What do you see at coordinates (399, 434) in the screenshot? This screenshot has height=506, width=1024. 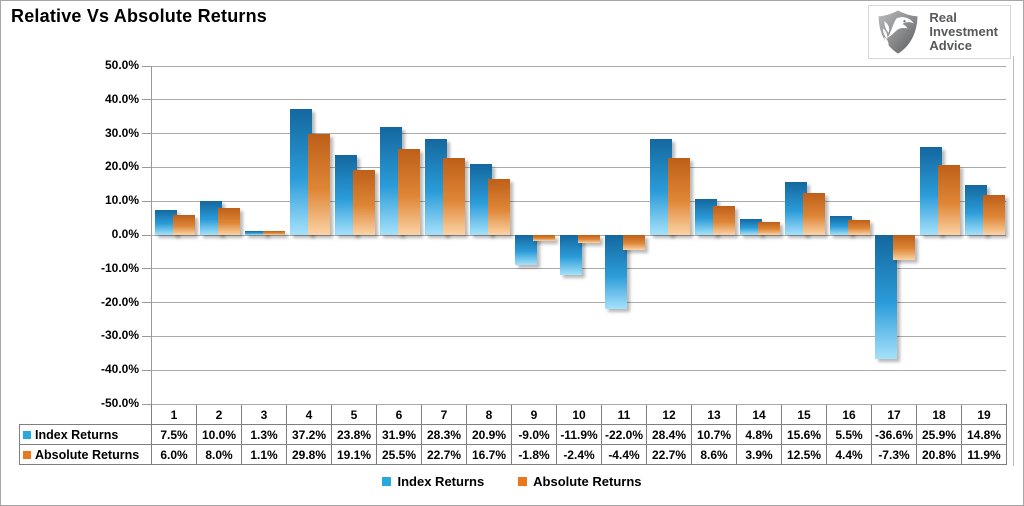 I see `table-value-cell: 31.9%` at bounding box center [399, 434].